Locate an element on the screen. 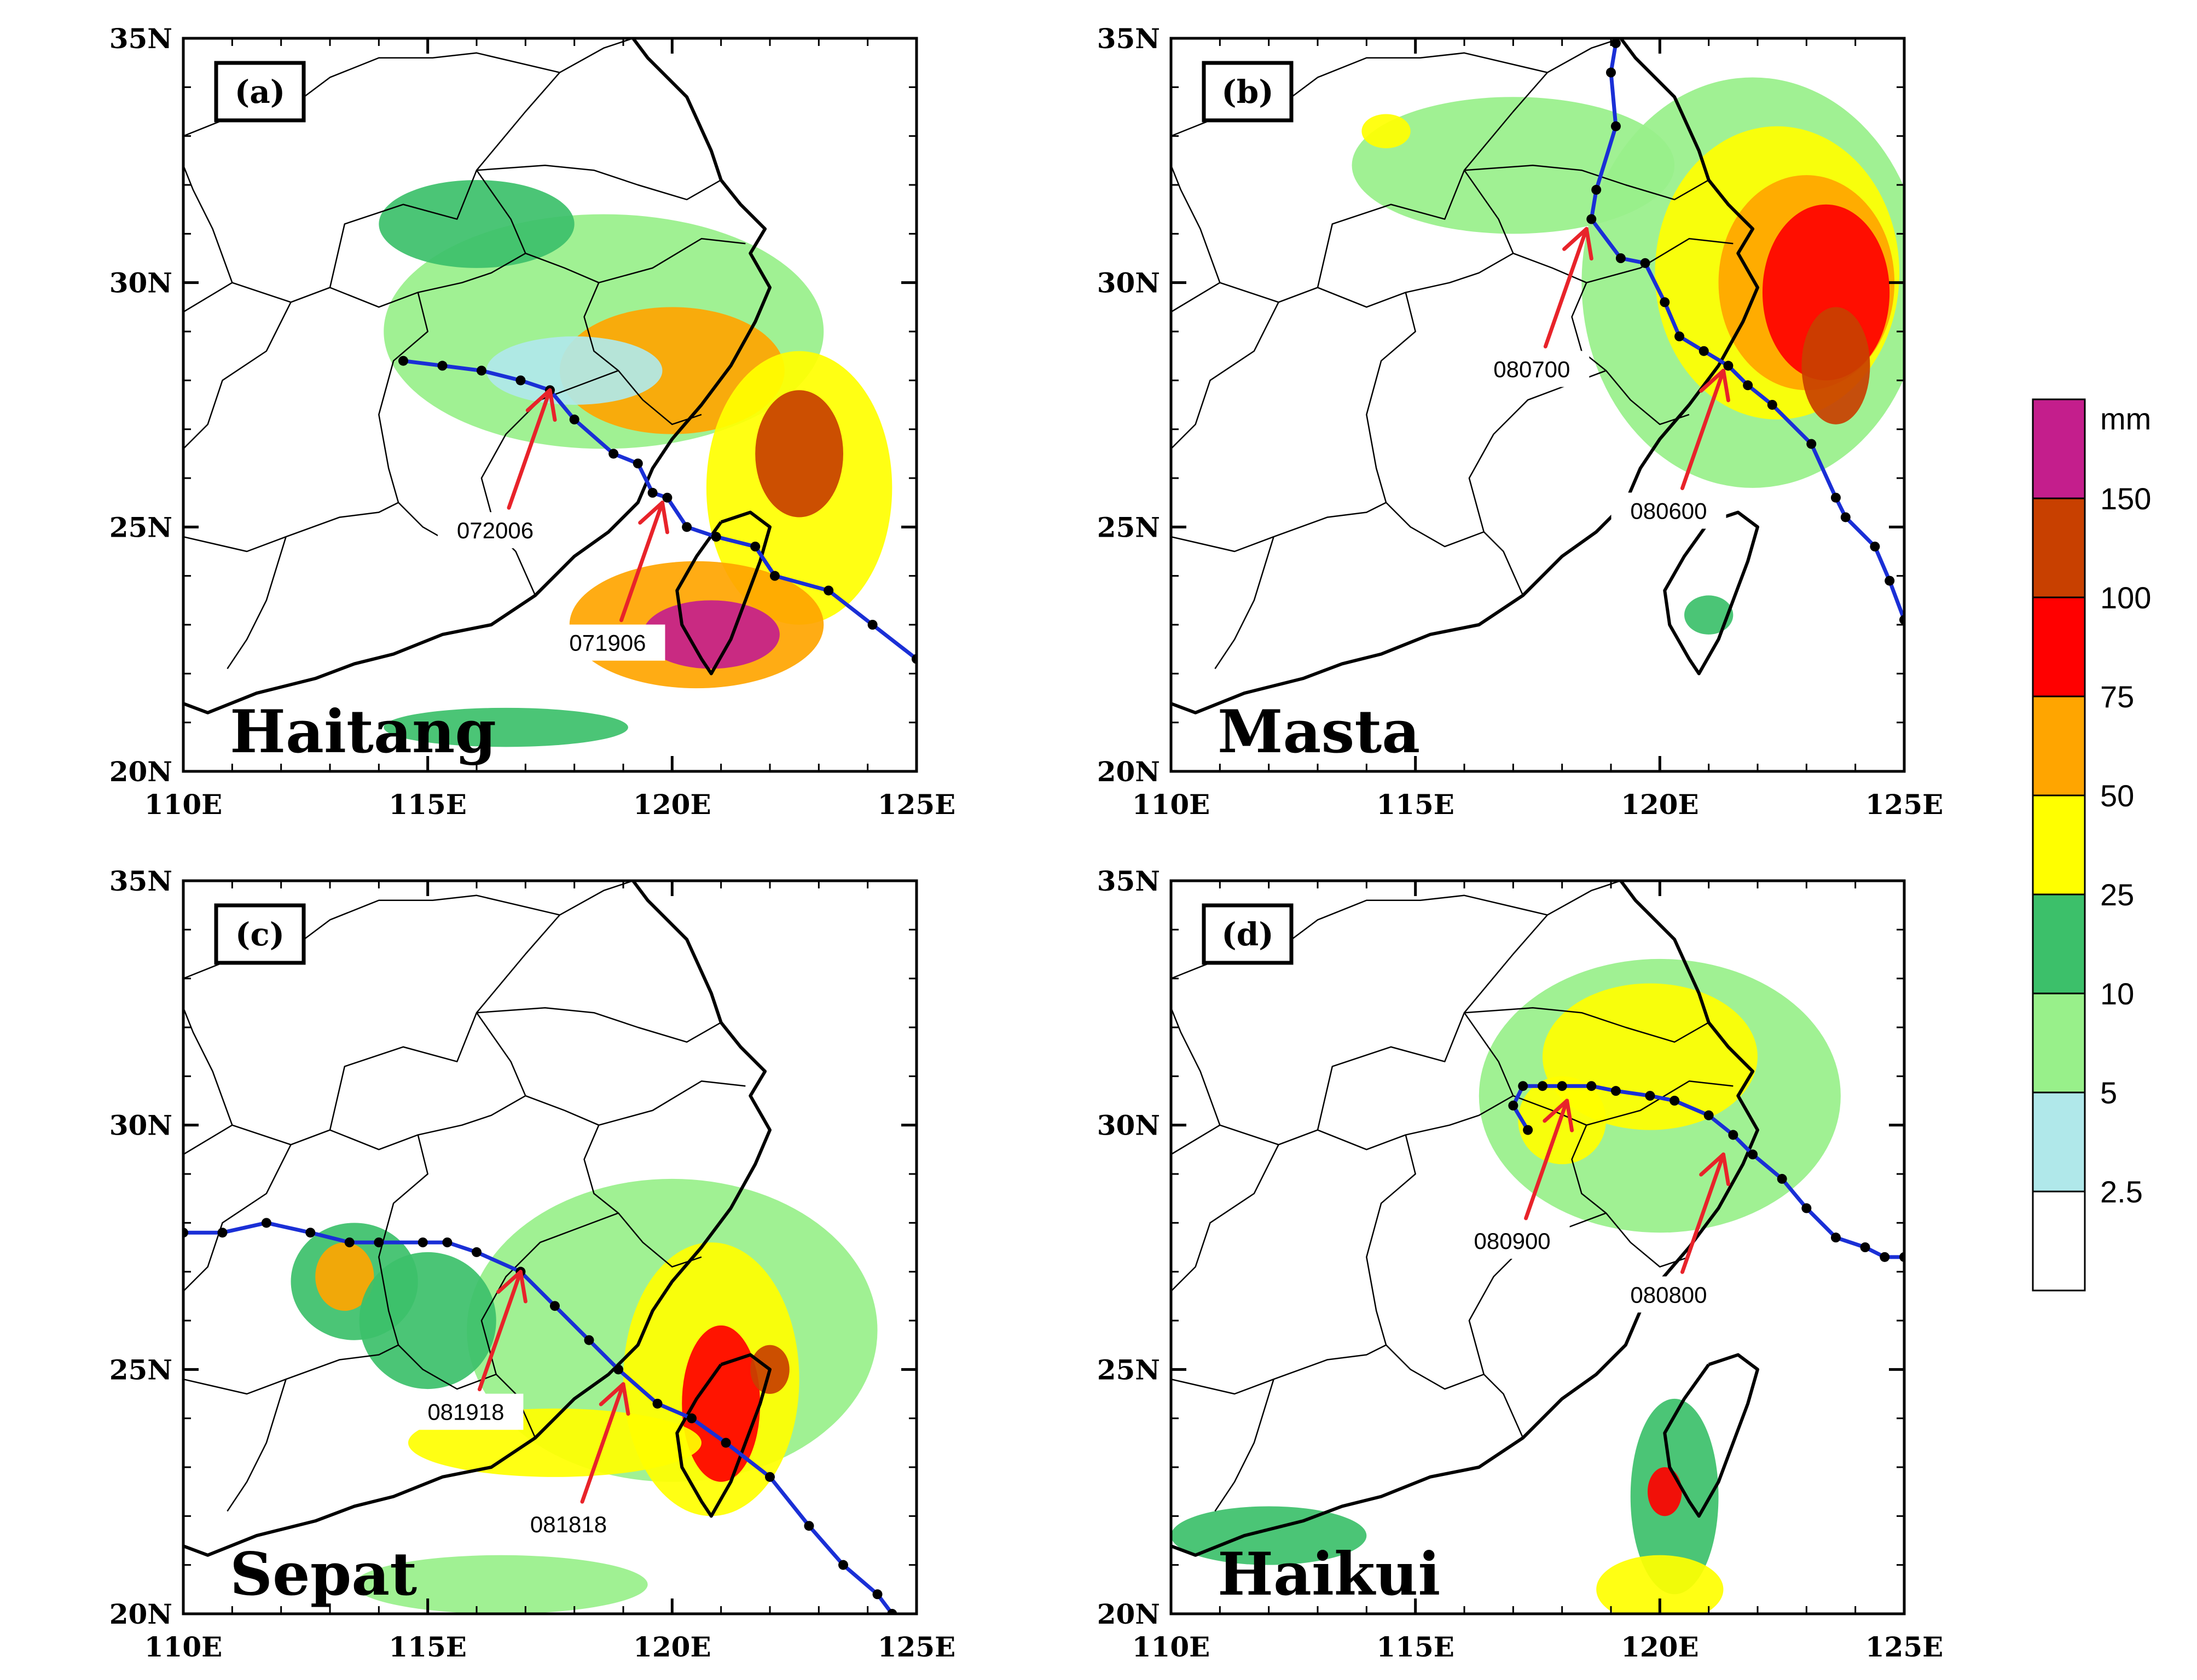 The image size is (2197, 1680). time-annotation: 080700 is located at coordinates (1533, 306).